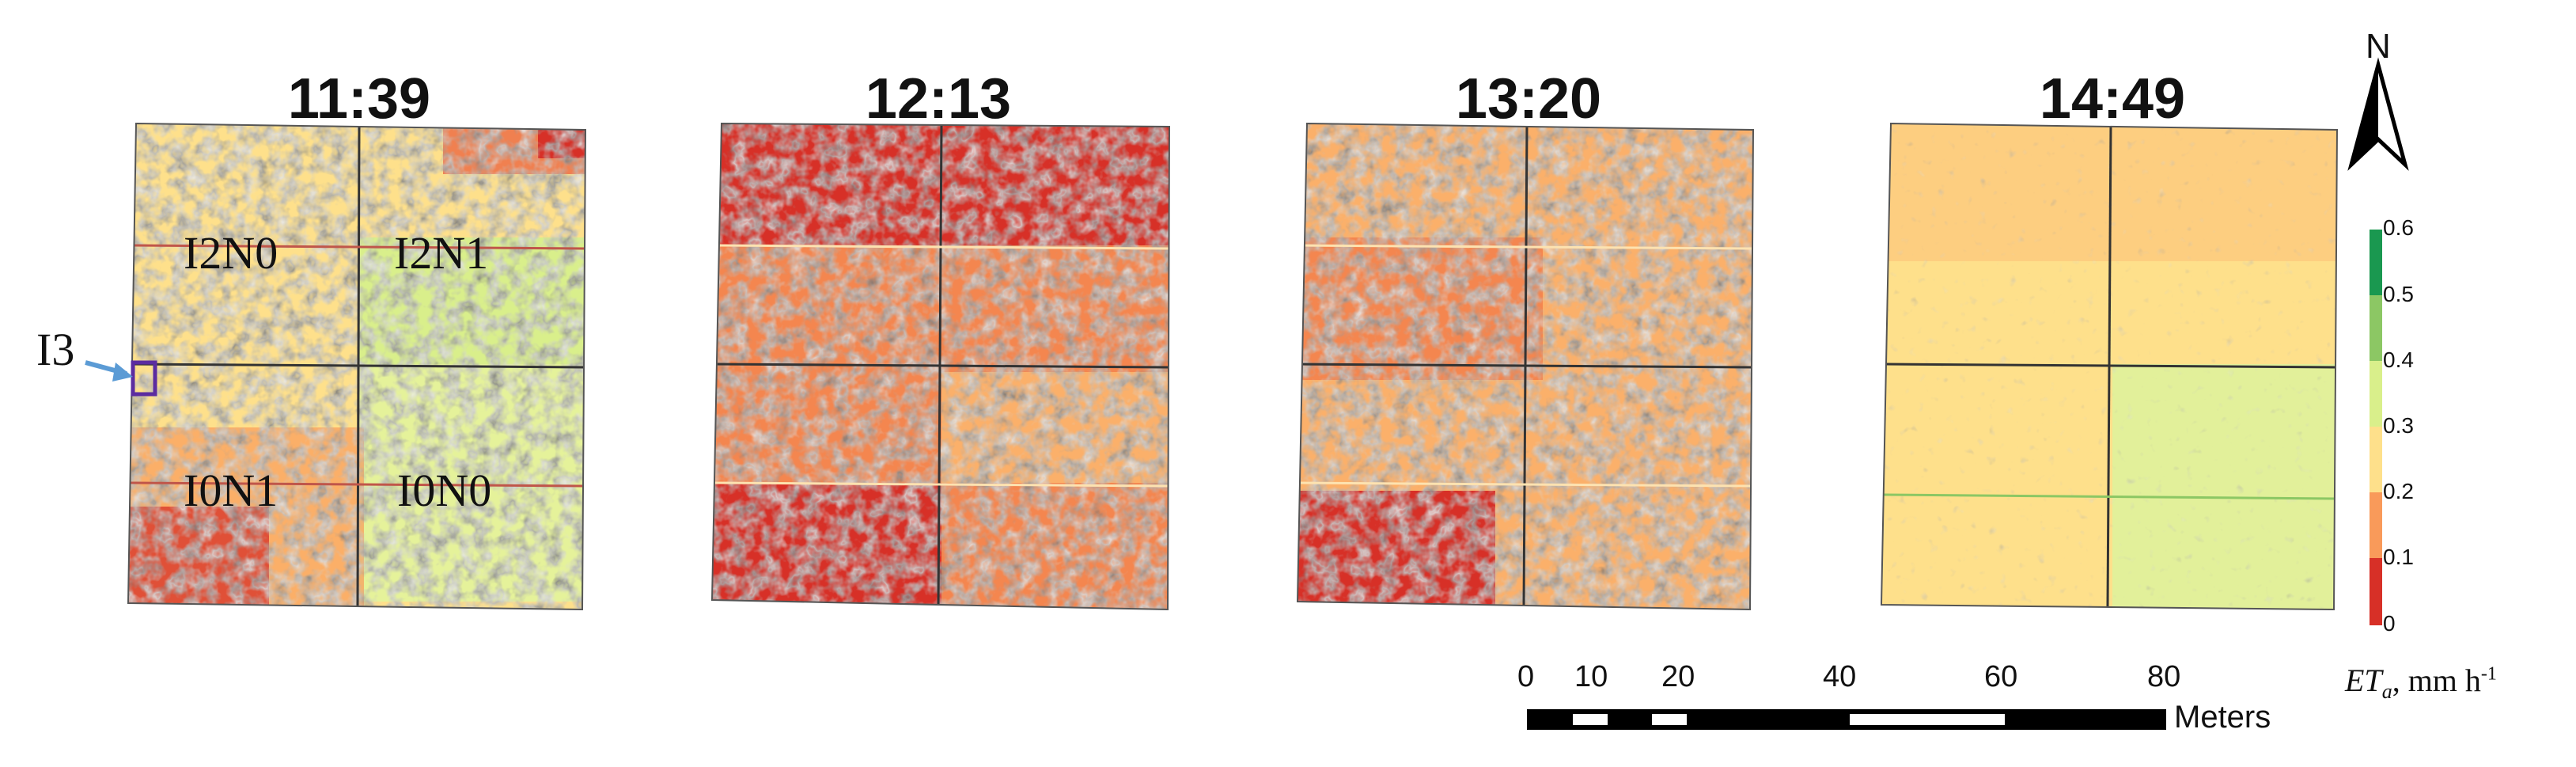 The height and width of the screenshot is (767, 2576). What do you see at coordinates (2398, 359) in the screenshot?
I see `legend-tick: 0.4` at bounding box center [2398, 359].